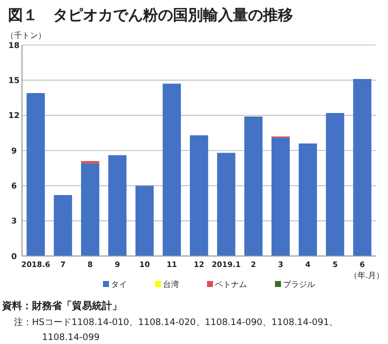 Image resolution: width=388 pixels, height=344 pixels. What do you see at coordinates (14, 185) in the screenshot?
I see `y-tick-label: 6` at bounding box center [14, 185].